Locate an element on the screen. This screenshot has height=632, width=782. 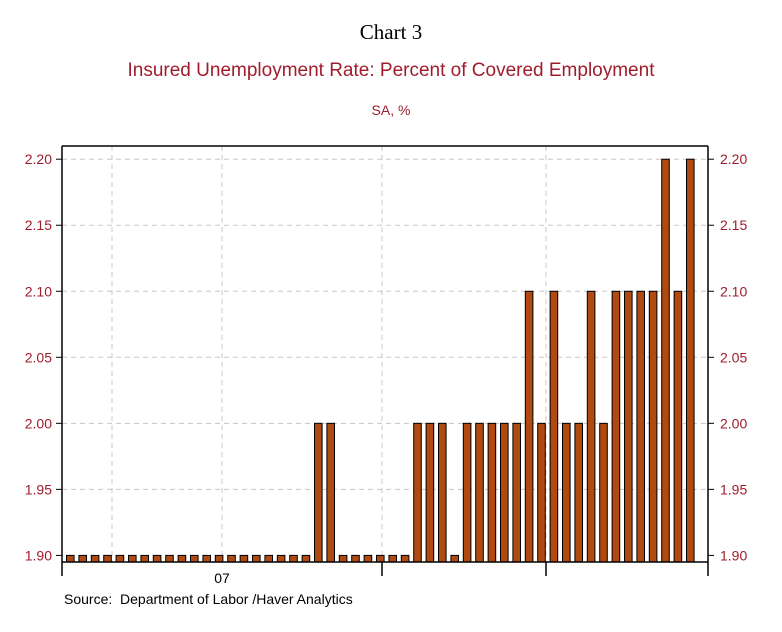
y-tick-label-right: 2.05 is located at coordinates (733, 357).